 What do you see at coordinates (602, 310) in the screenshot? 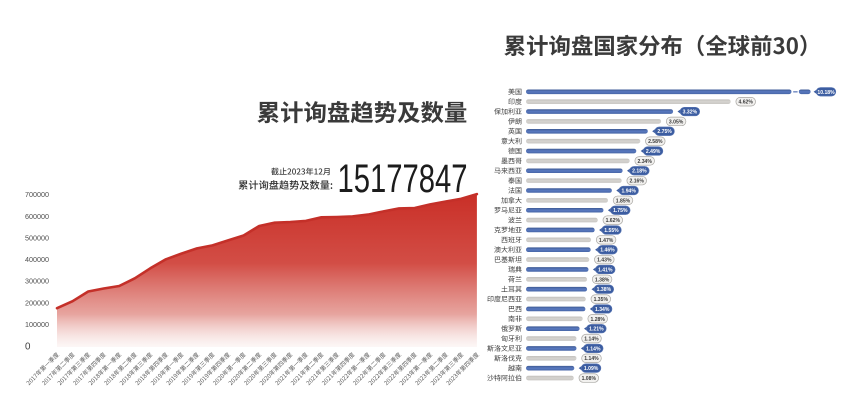
I see `svg-text: 1.34%` at bounding box center [602, 310].